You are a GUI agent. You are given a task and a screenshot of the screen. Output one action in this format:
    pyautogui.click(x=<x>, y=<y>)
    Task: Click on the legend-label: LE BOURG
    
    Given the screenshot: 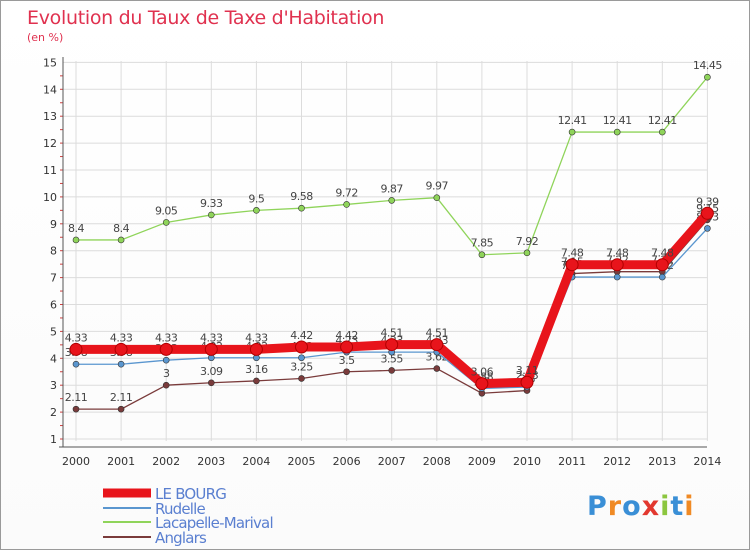 What is the action you would take?
    pyautogui.click(x=190, y=494)
    